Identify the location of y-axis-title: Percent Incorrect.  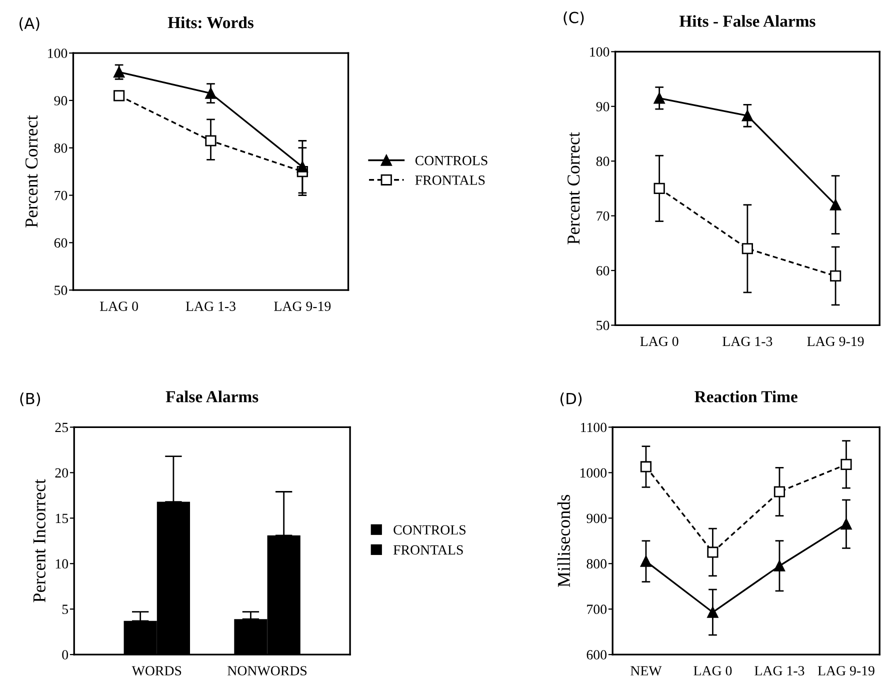
(39, 540).